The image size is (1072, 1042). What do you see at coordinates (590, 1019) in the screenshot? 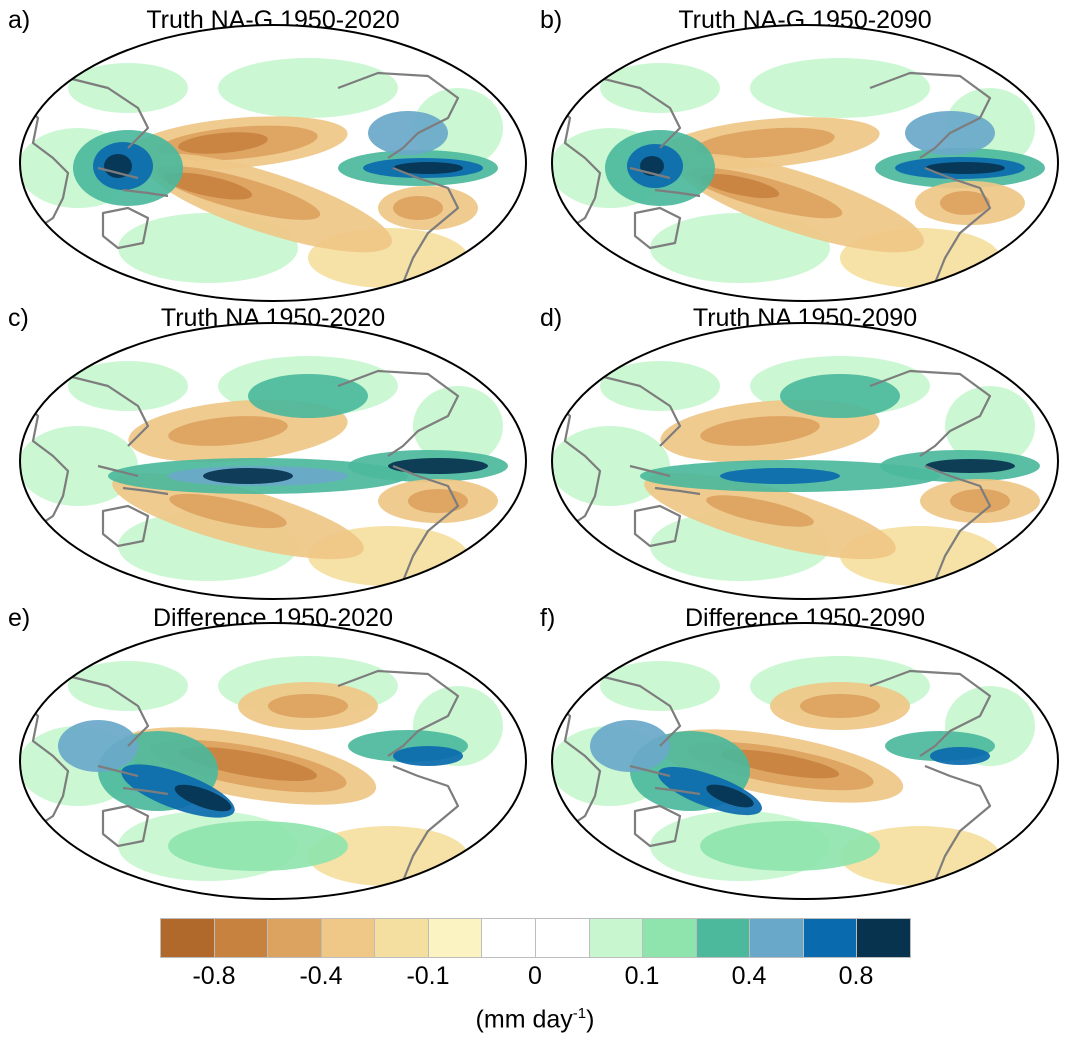
I see `units-close: )` at bounding box center [590, 1019].